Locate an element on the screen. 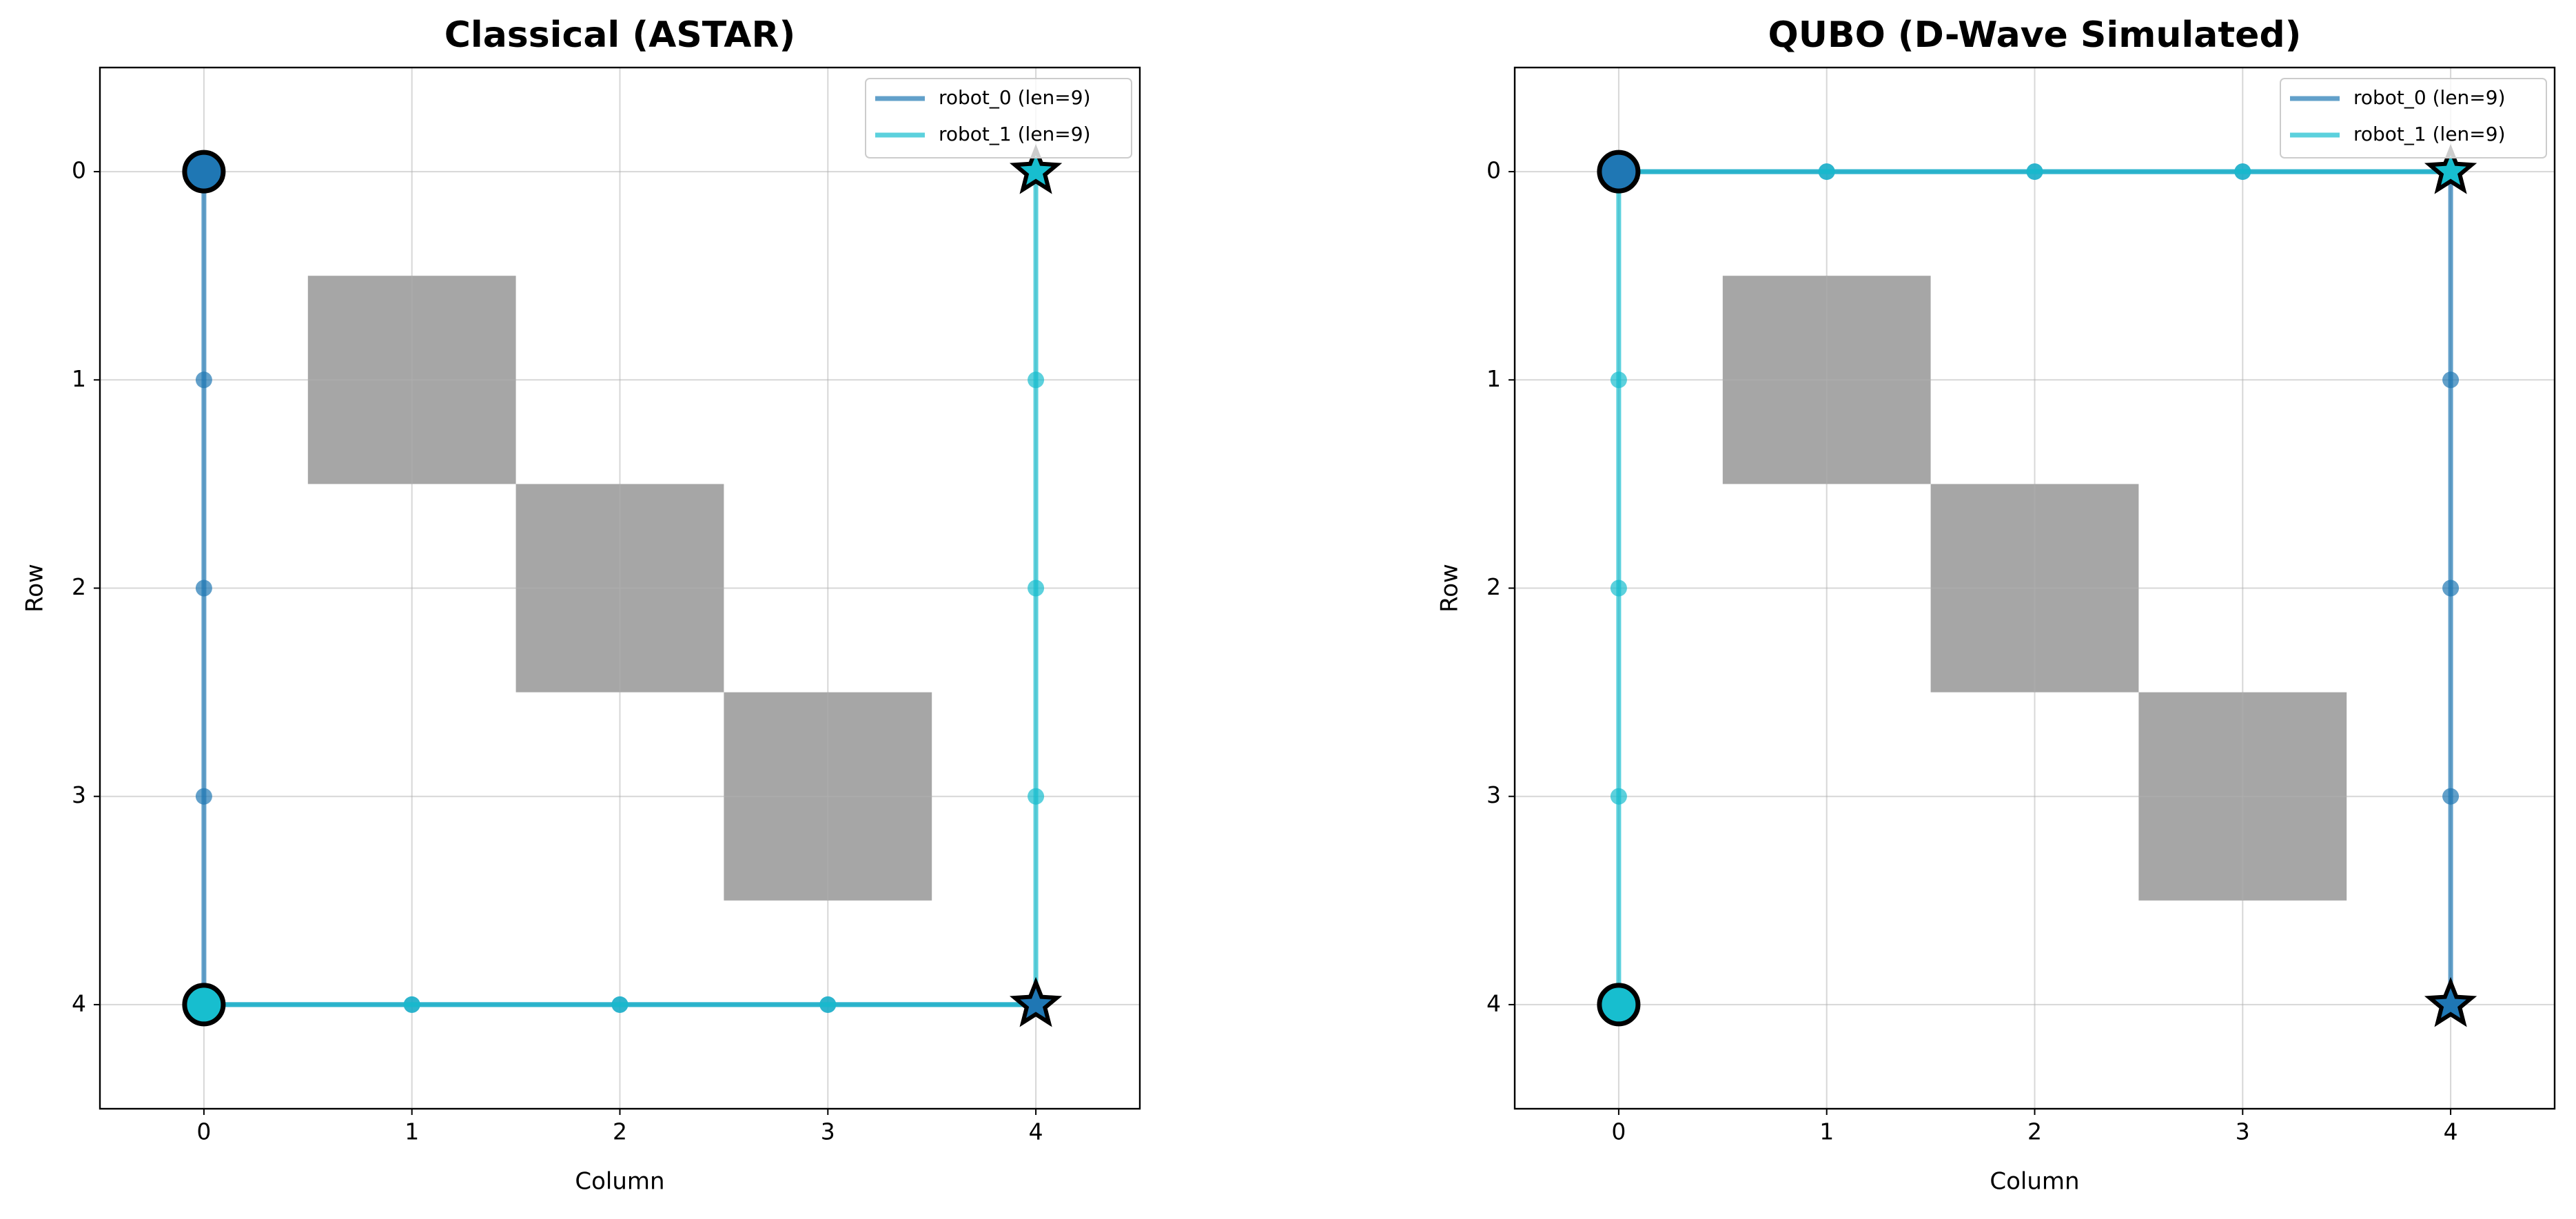 The image size is (2576, 1219). chart-title: QUBO (D-Wave Simulated) is located at coordinates (2035, 35).